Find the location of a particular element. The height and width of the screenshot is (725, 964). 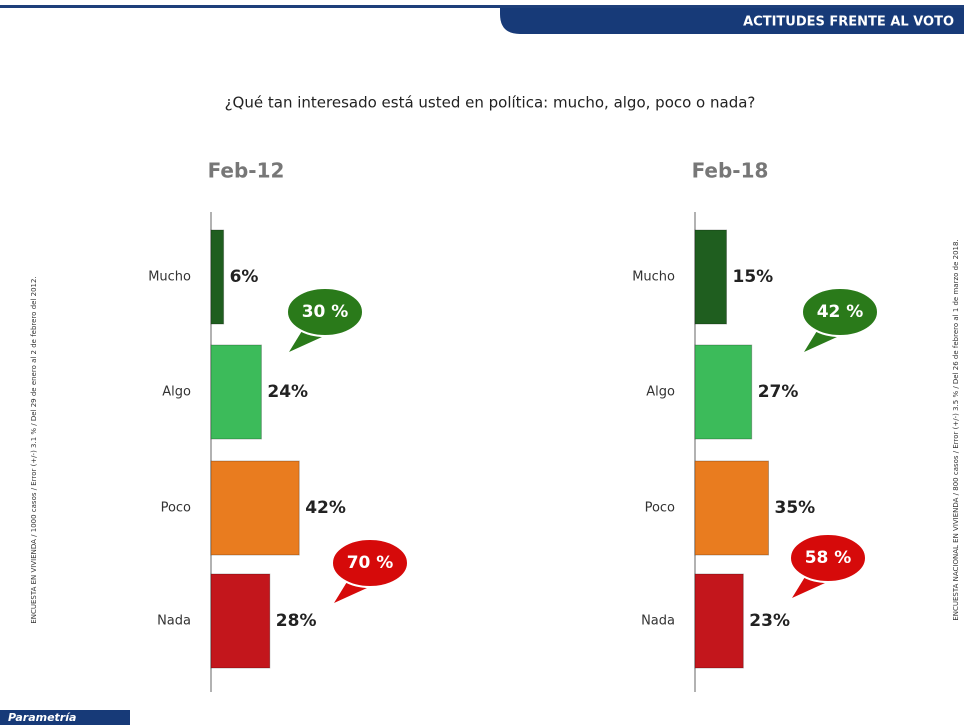

footer-band is located at coordinates (65, 717).